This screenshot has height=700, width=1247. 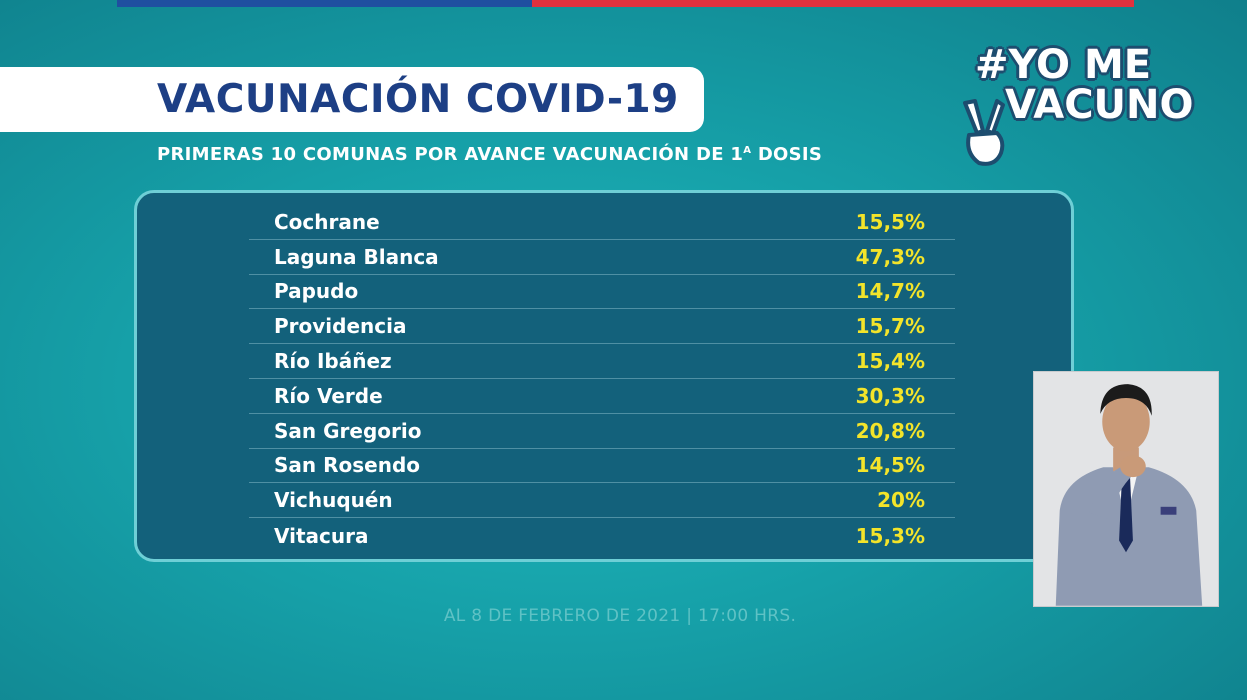 I want to click on subtitle-end: DOSIS, so click(x=787, y=154).